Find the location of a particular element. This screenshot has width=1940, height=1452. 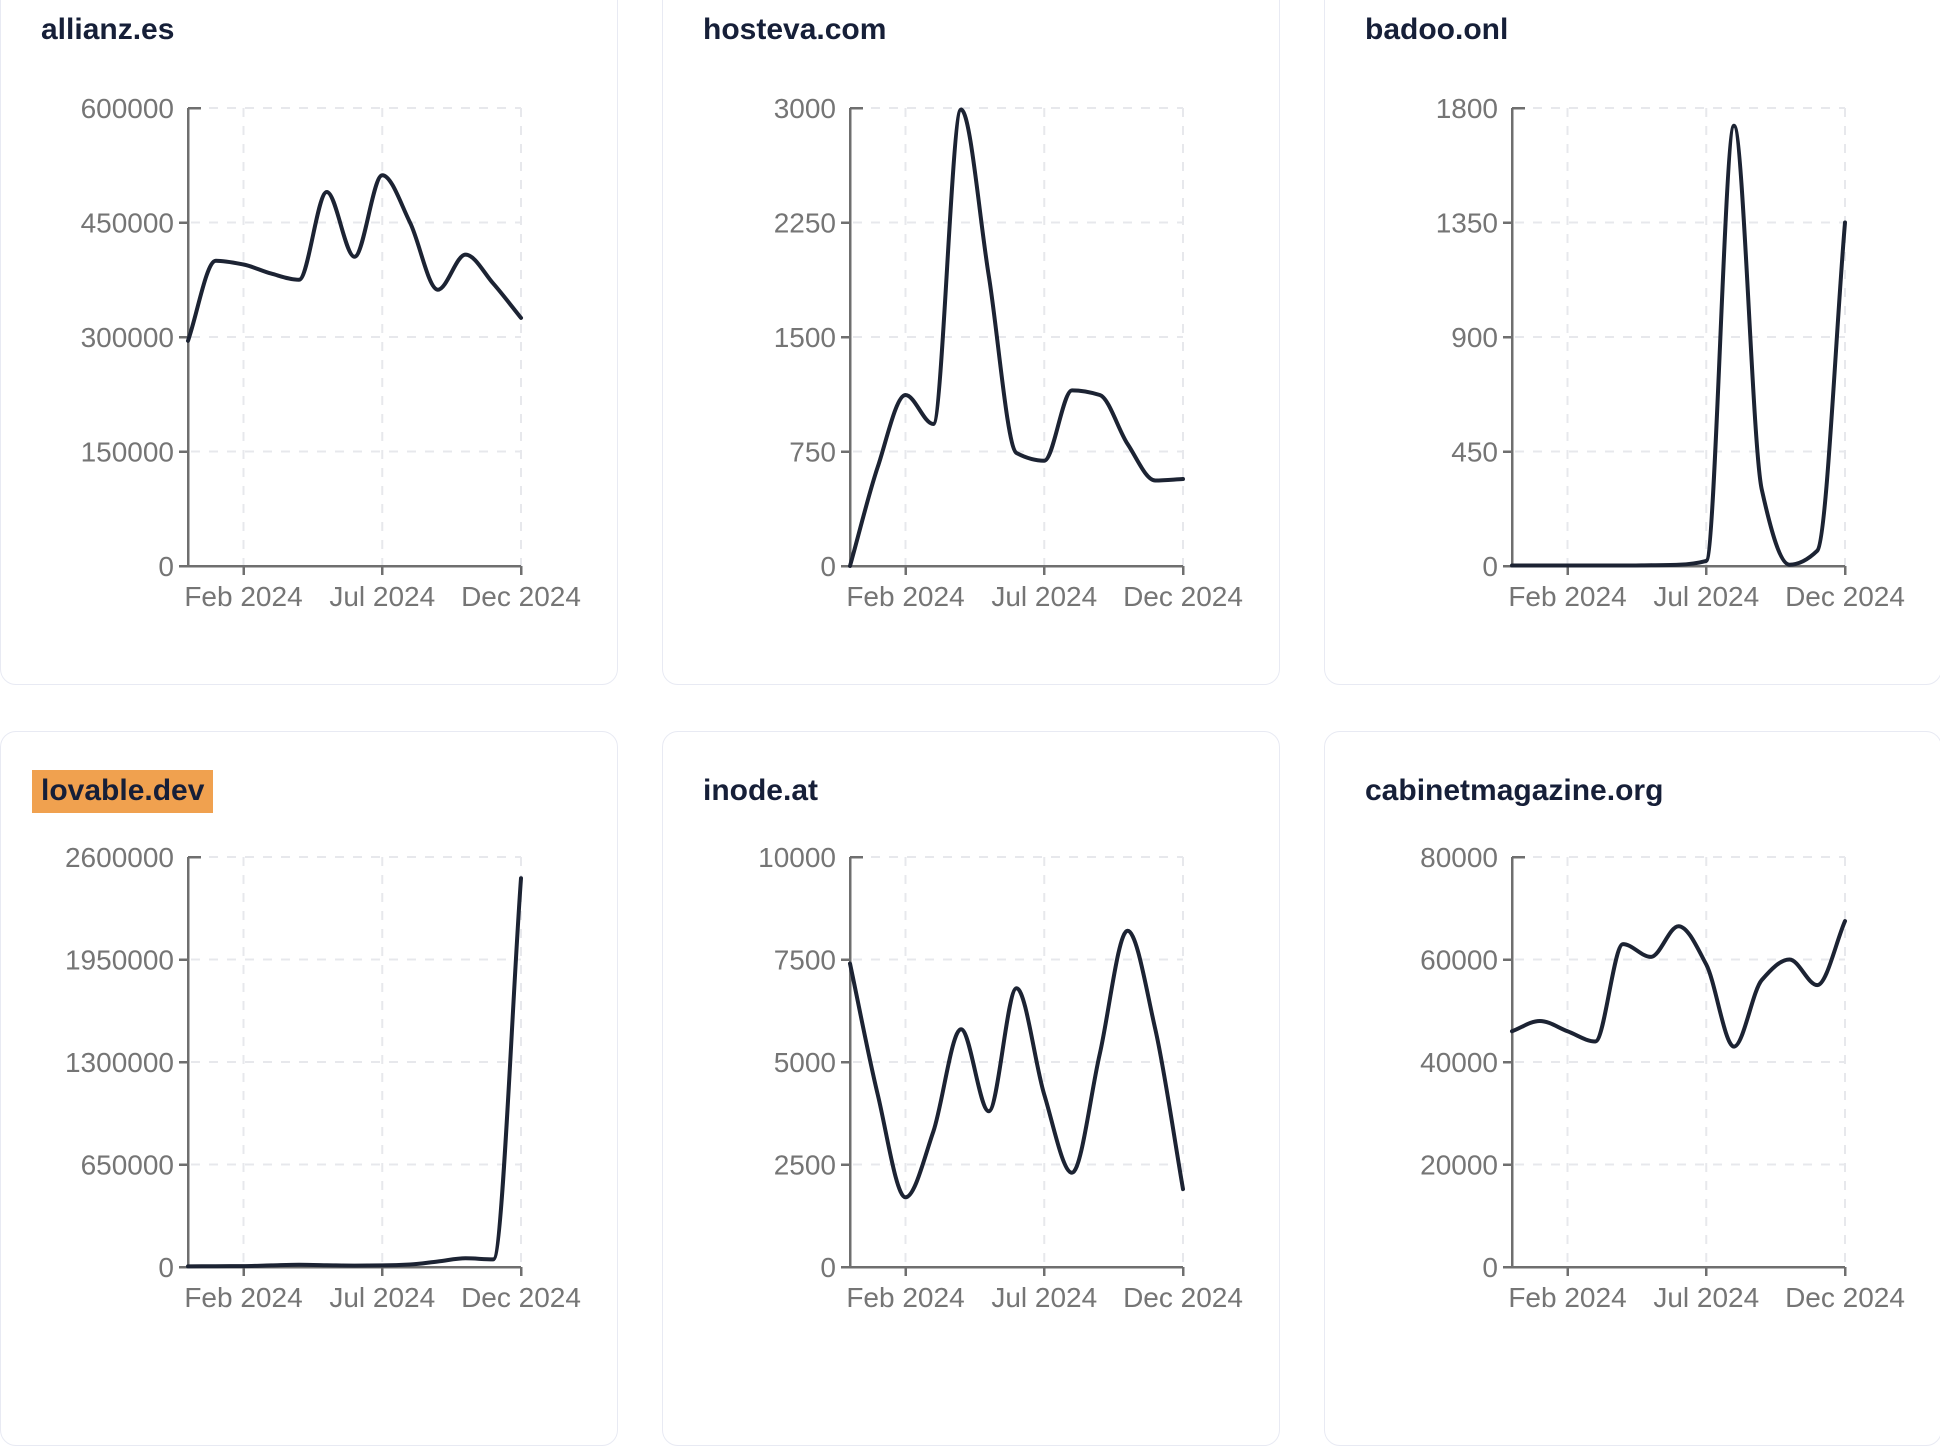

y-tick-labels: 0 150000 300000 450000 600000 is located at coordinates (127, 337).